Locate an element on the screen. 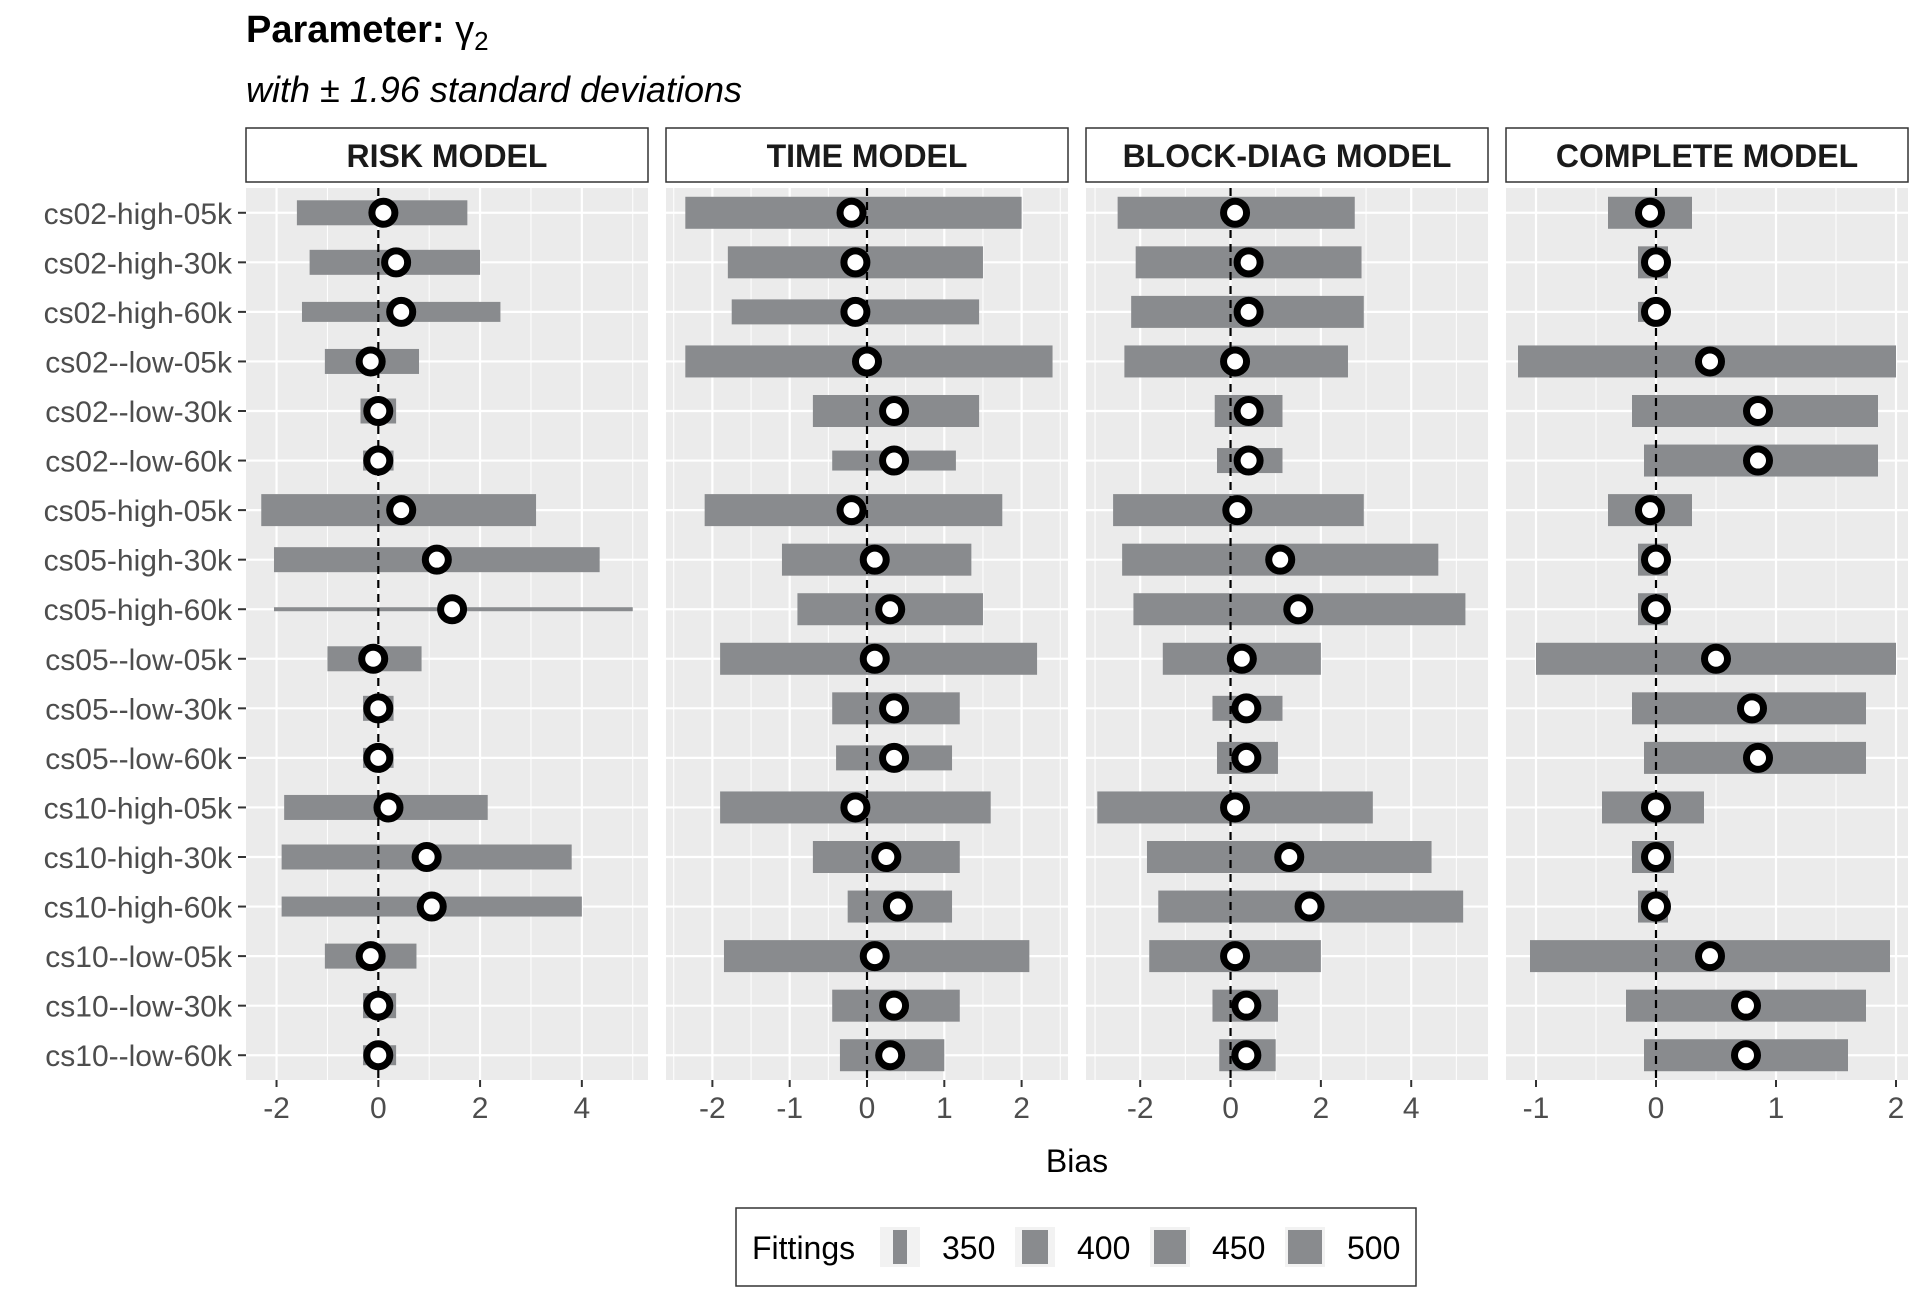  bias-point-complete-model-cs10-high-30k is located at coordinates (1656, 857).